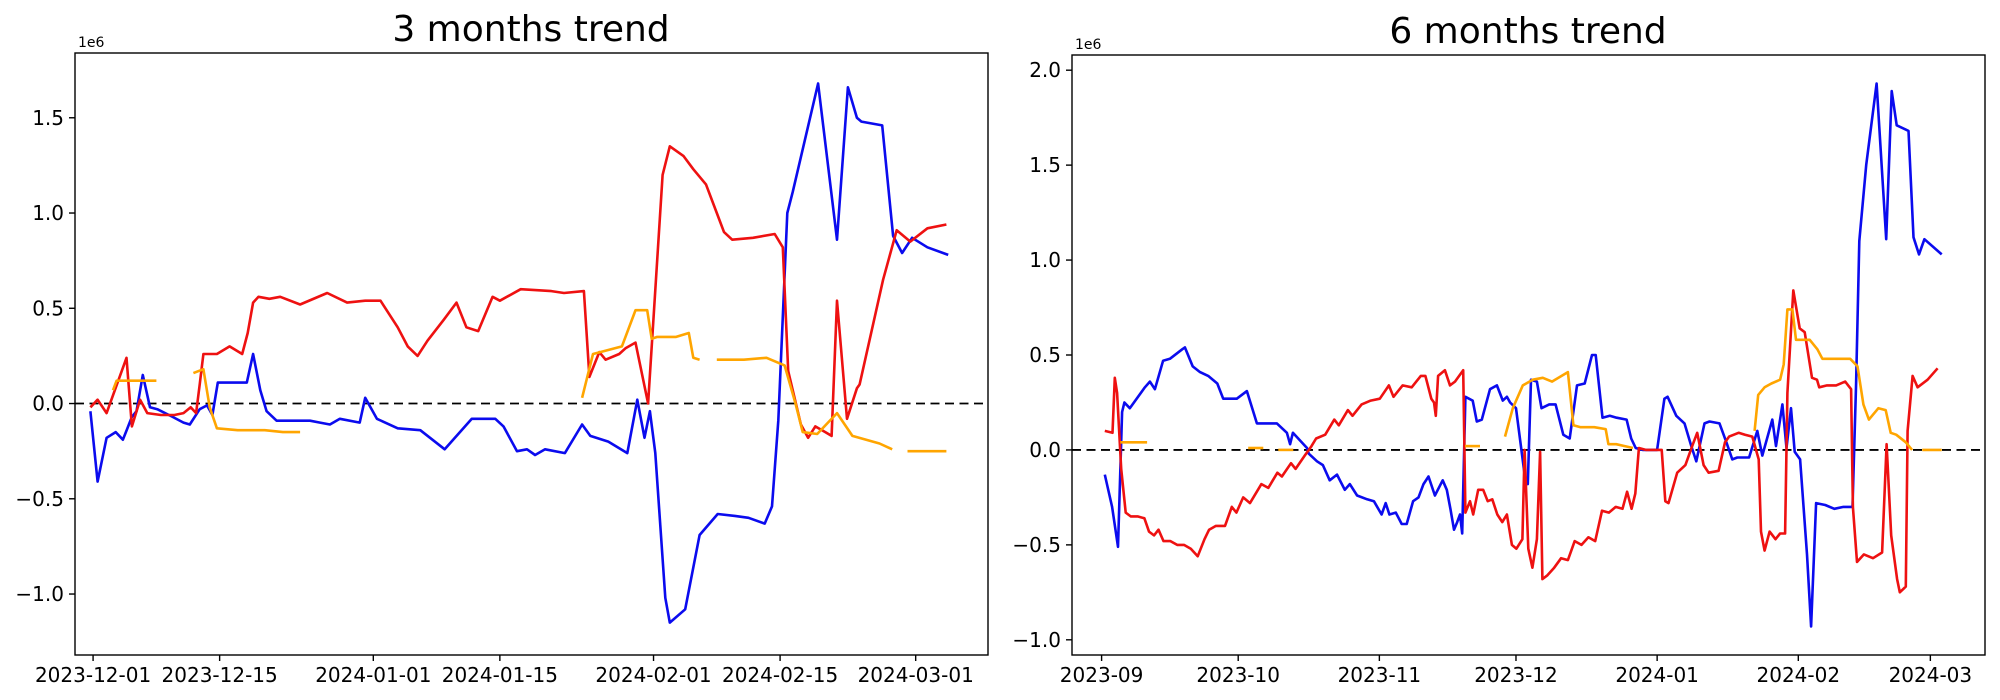 The height and width of the screenshot is (700, 2000). What do you see at coordinates (1657, 675) in the screenshot?
I see `x-tick-label: 2024-01` at bounding box center [1657, 675].